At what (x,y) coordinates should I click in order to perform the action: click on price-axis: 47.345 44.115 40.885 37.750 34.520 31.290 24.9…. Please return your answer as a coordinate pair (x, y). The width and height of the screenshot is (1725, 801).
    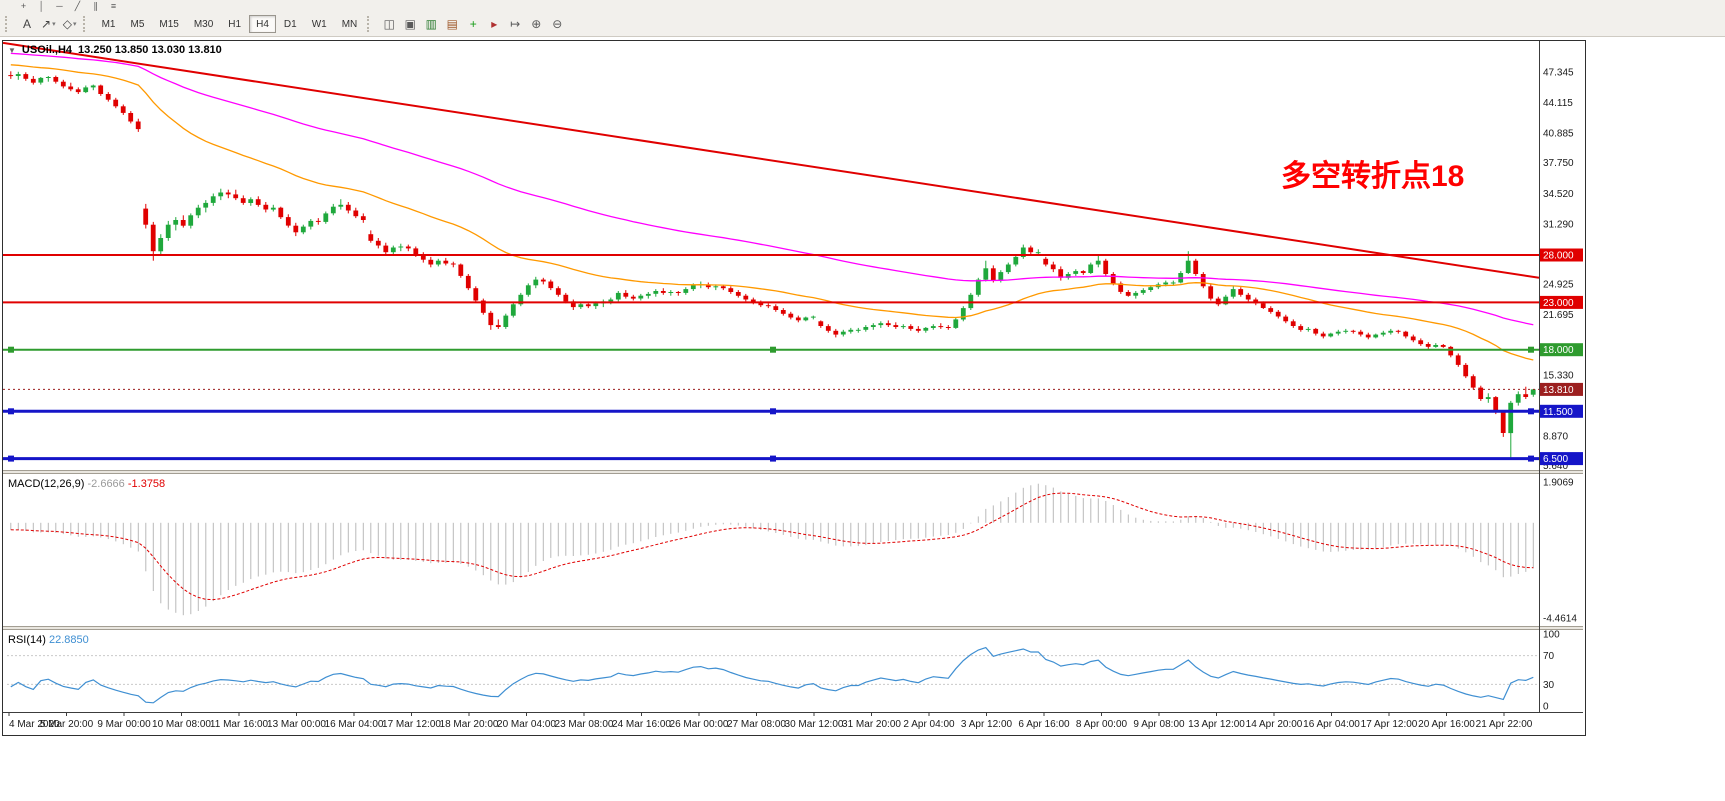
    Looking at the image, I should click on (1558, 269).